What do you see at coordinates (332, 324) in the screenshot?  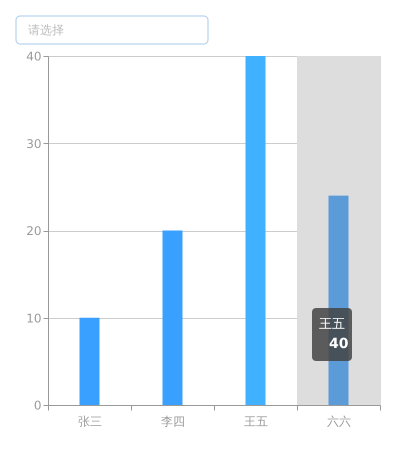 I see `annotation: 王五` at bounding box center [332, 324].